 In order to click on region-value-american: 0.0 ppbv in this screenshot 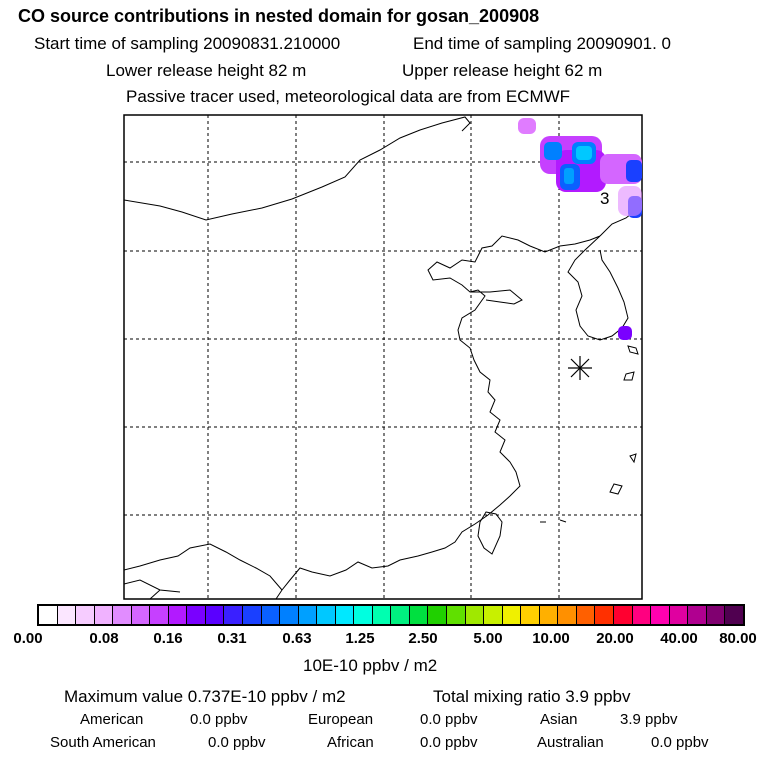, I will do `click(219, 719)`.